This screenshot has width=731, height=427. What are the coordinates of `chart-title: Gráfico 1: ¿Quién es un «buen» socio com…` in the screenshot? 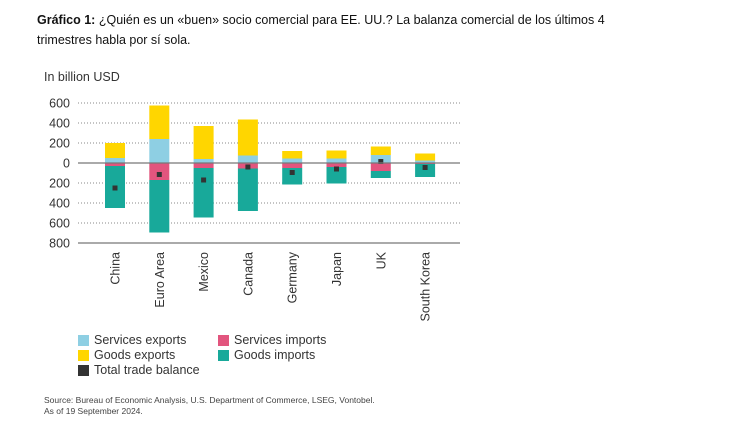 It's located at (337, 30).